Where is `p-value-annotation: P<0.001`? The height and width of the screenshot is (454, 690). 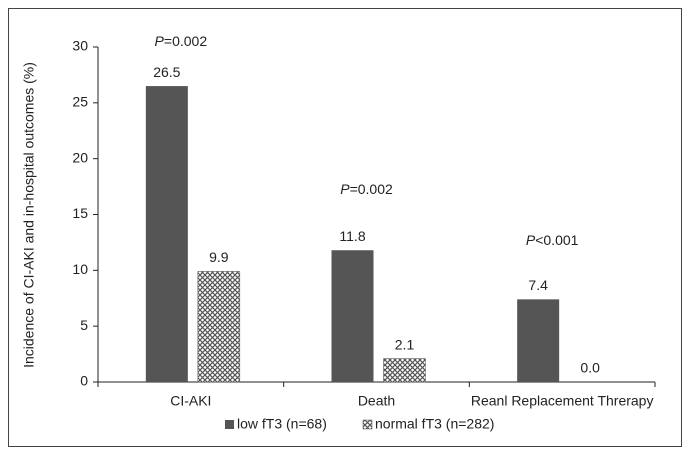
p-value-annotation: P<0.001 is located at coordinates (552, 240).